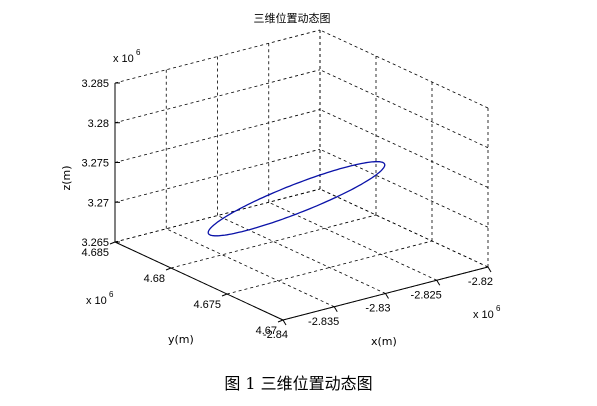  What do you see at coordinates (98, 124) in the screenshot?
I see `z-tick-label: 3.28` at bounding box center [98, 124].